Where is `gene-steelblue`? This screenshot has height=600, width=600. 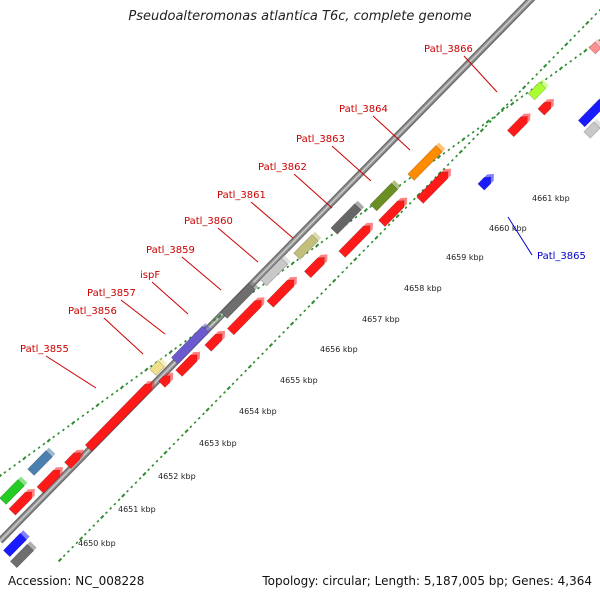 gene-steelblue is located at coordinates (40, 463).